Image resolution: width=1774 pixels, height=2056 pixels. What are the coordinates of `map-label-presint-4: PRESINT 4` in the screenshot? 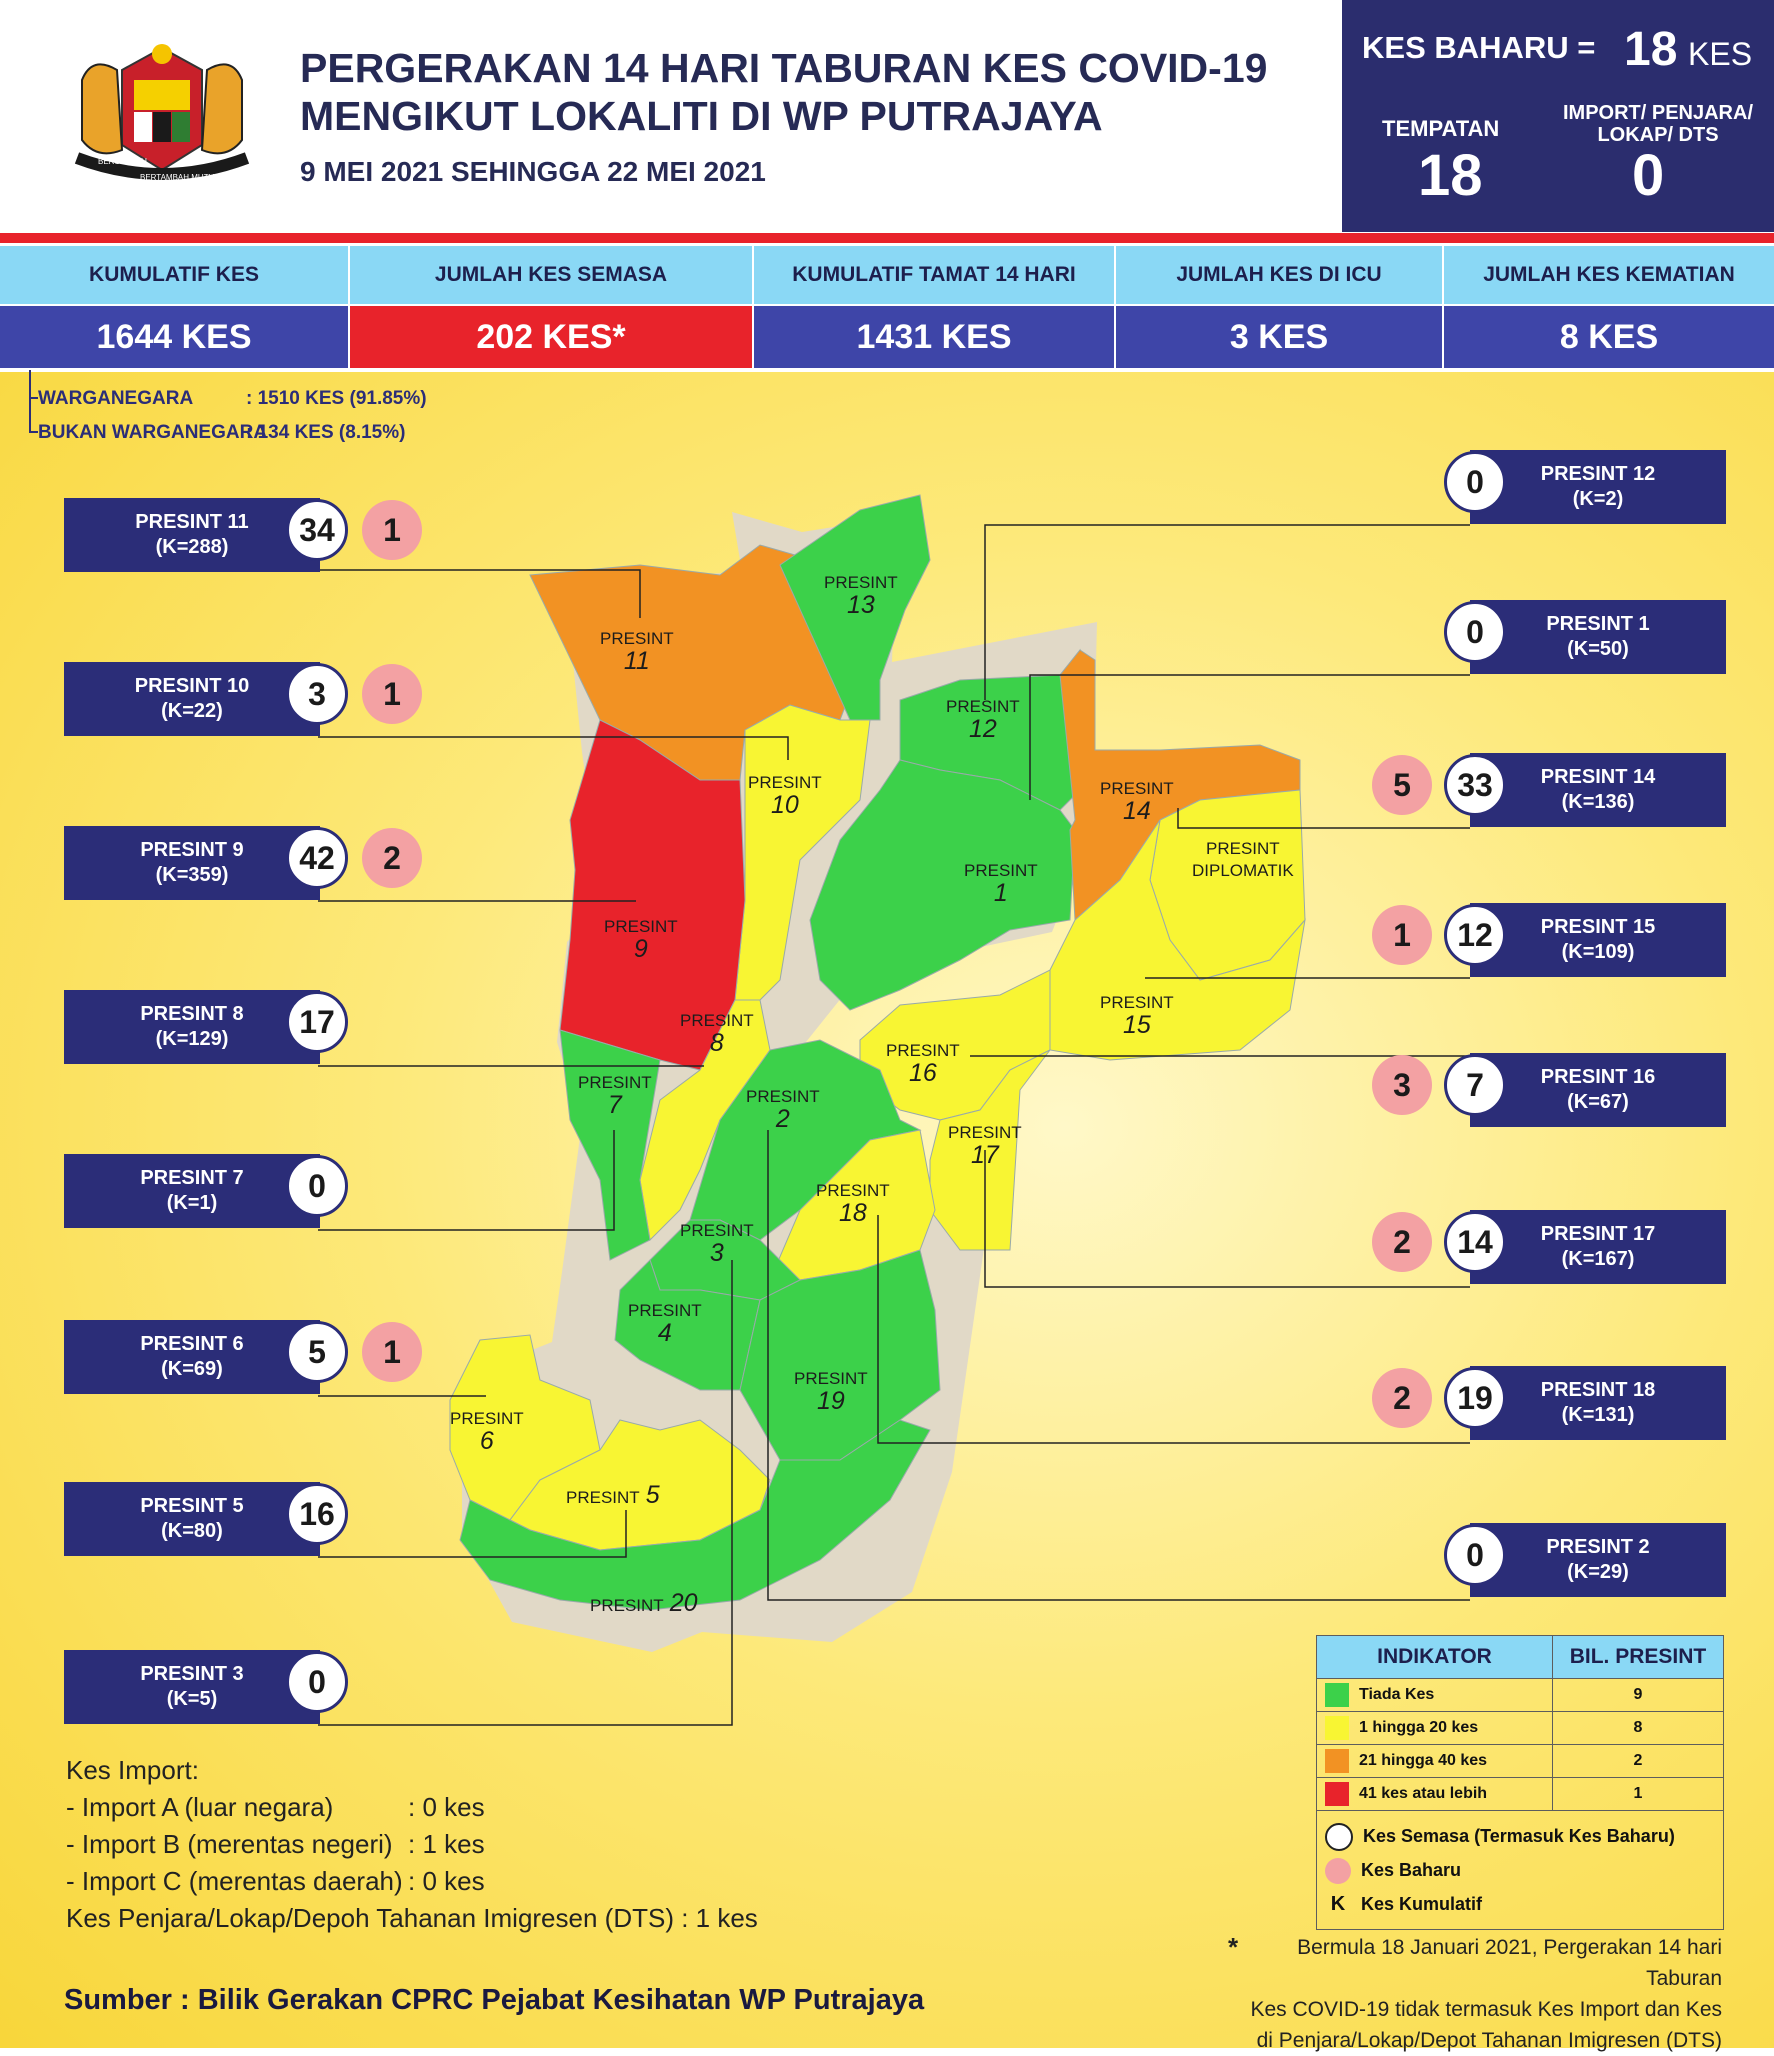 It's located at (665, 1324).